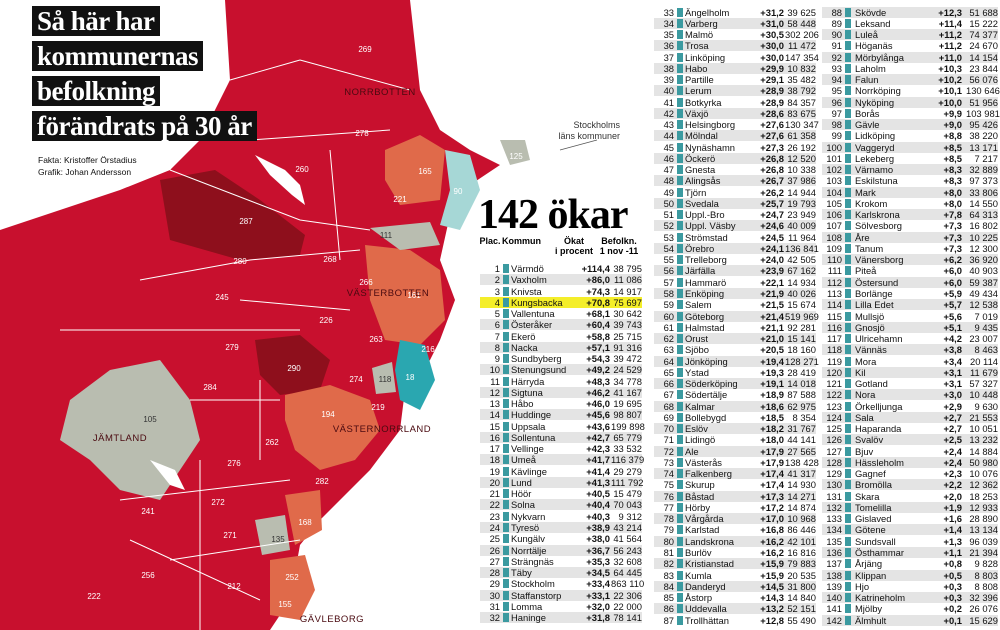  I want to click on population: 7 019, so click(986, 316).